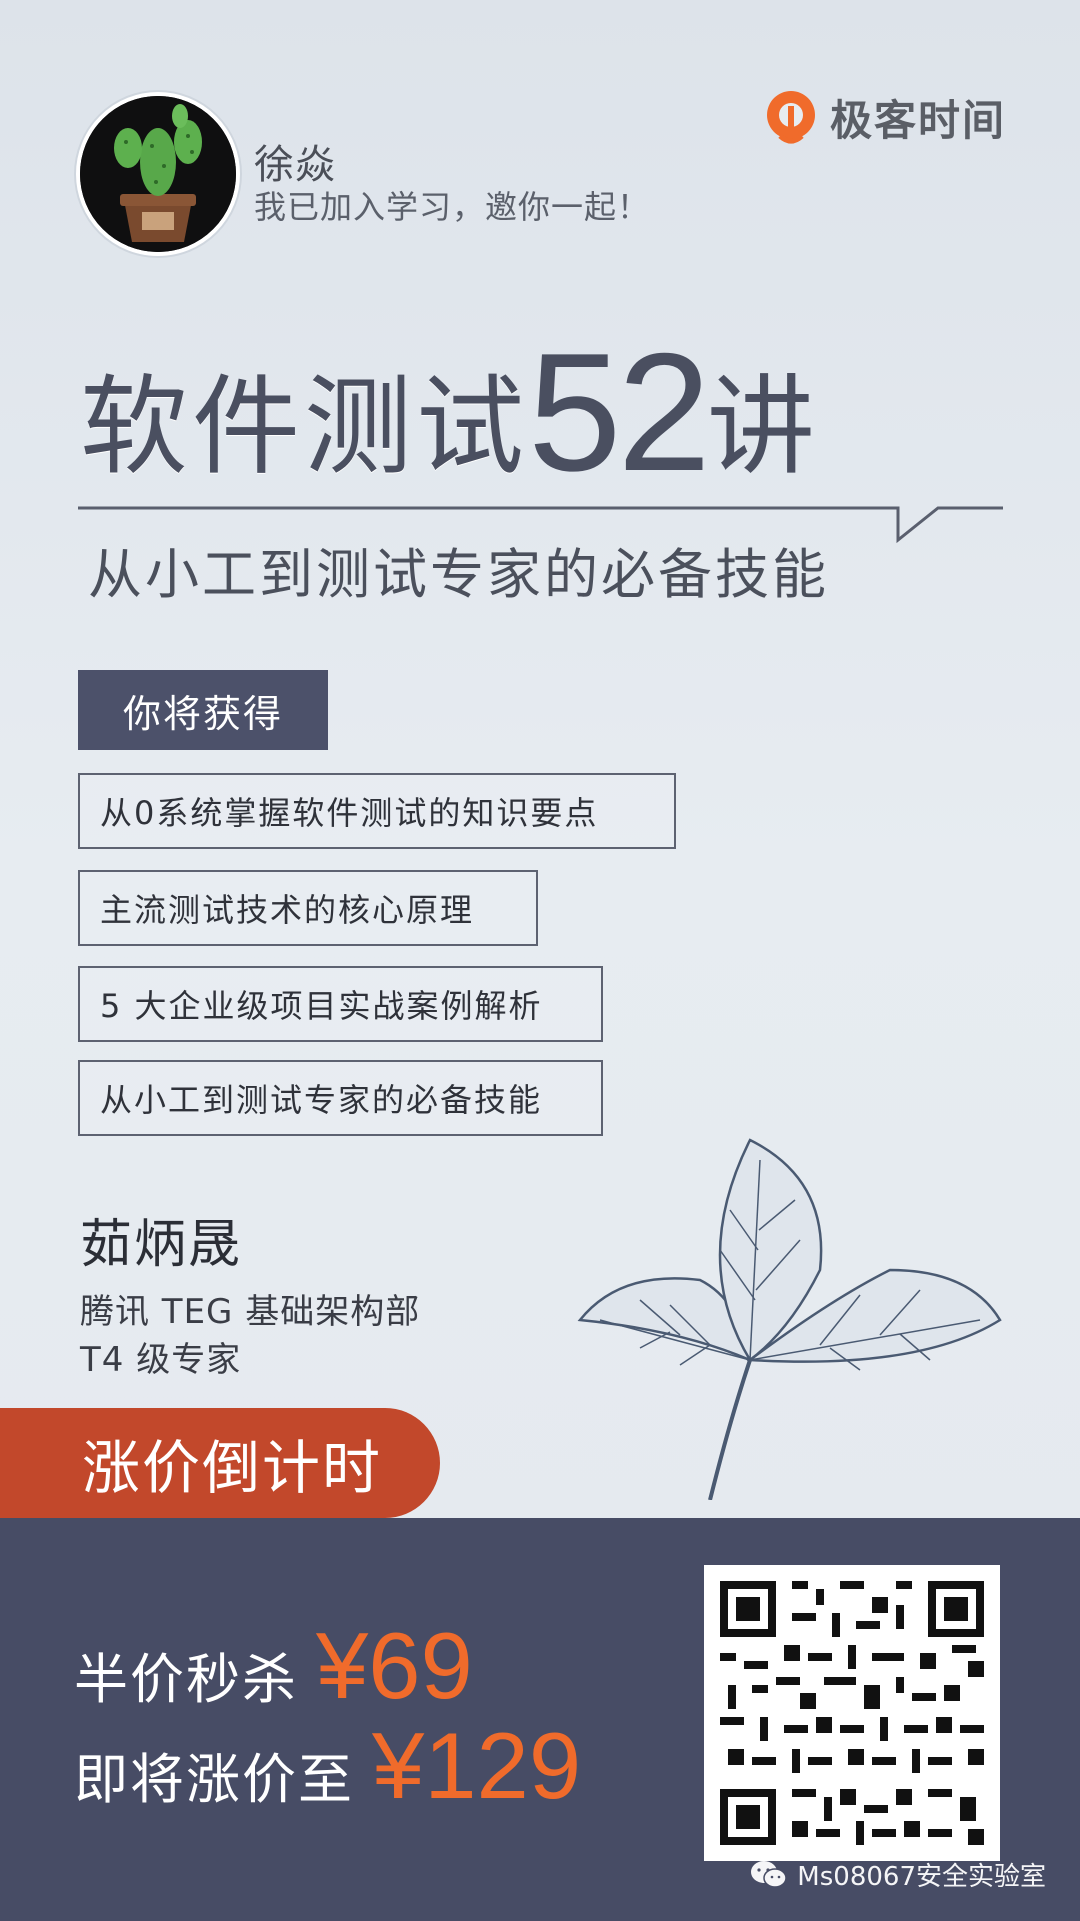  I want to click on leaf-illustration-icon, so click(789, 1319).